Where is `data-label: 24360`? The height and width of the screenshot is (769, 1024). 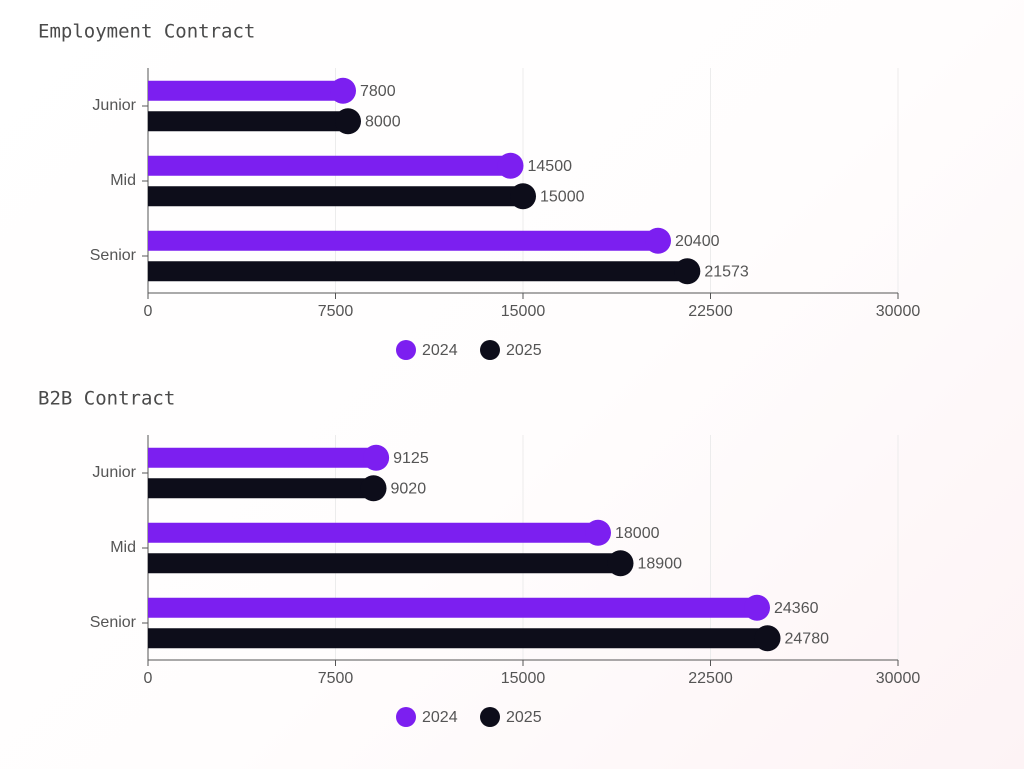 data-label: 24360 is located at coordinates (796, 608).